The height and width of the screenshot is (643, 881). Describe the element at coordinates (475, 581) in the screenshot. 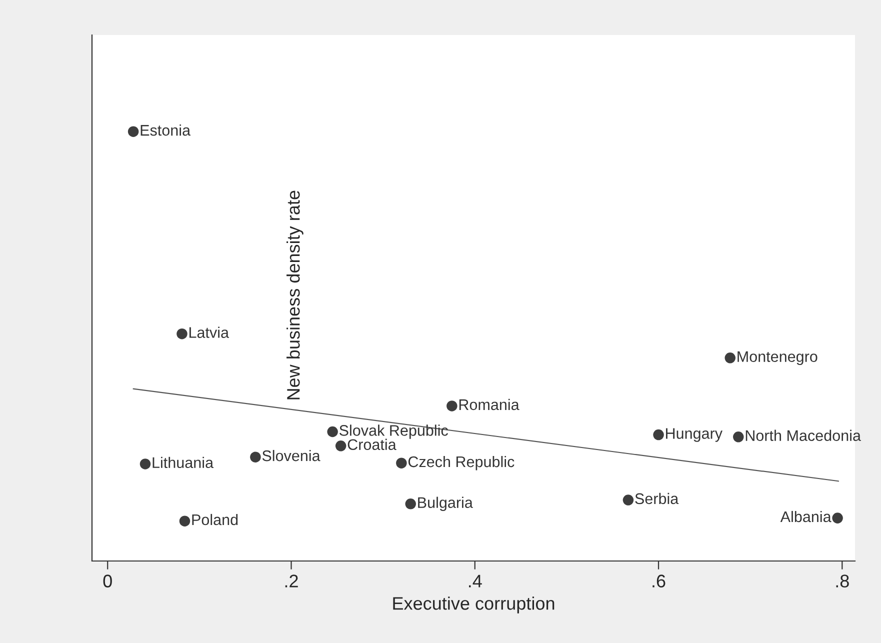

I see `x-tick-label: .4` at that location.